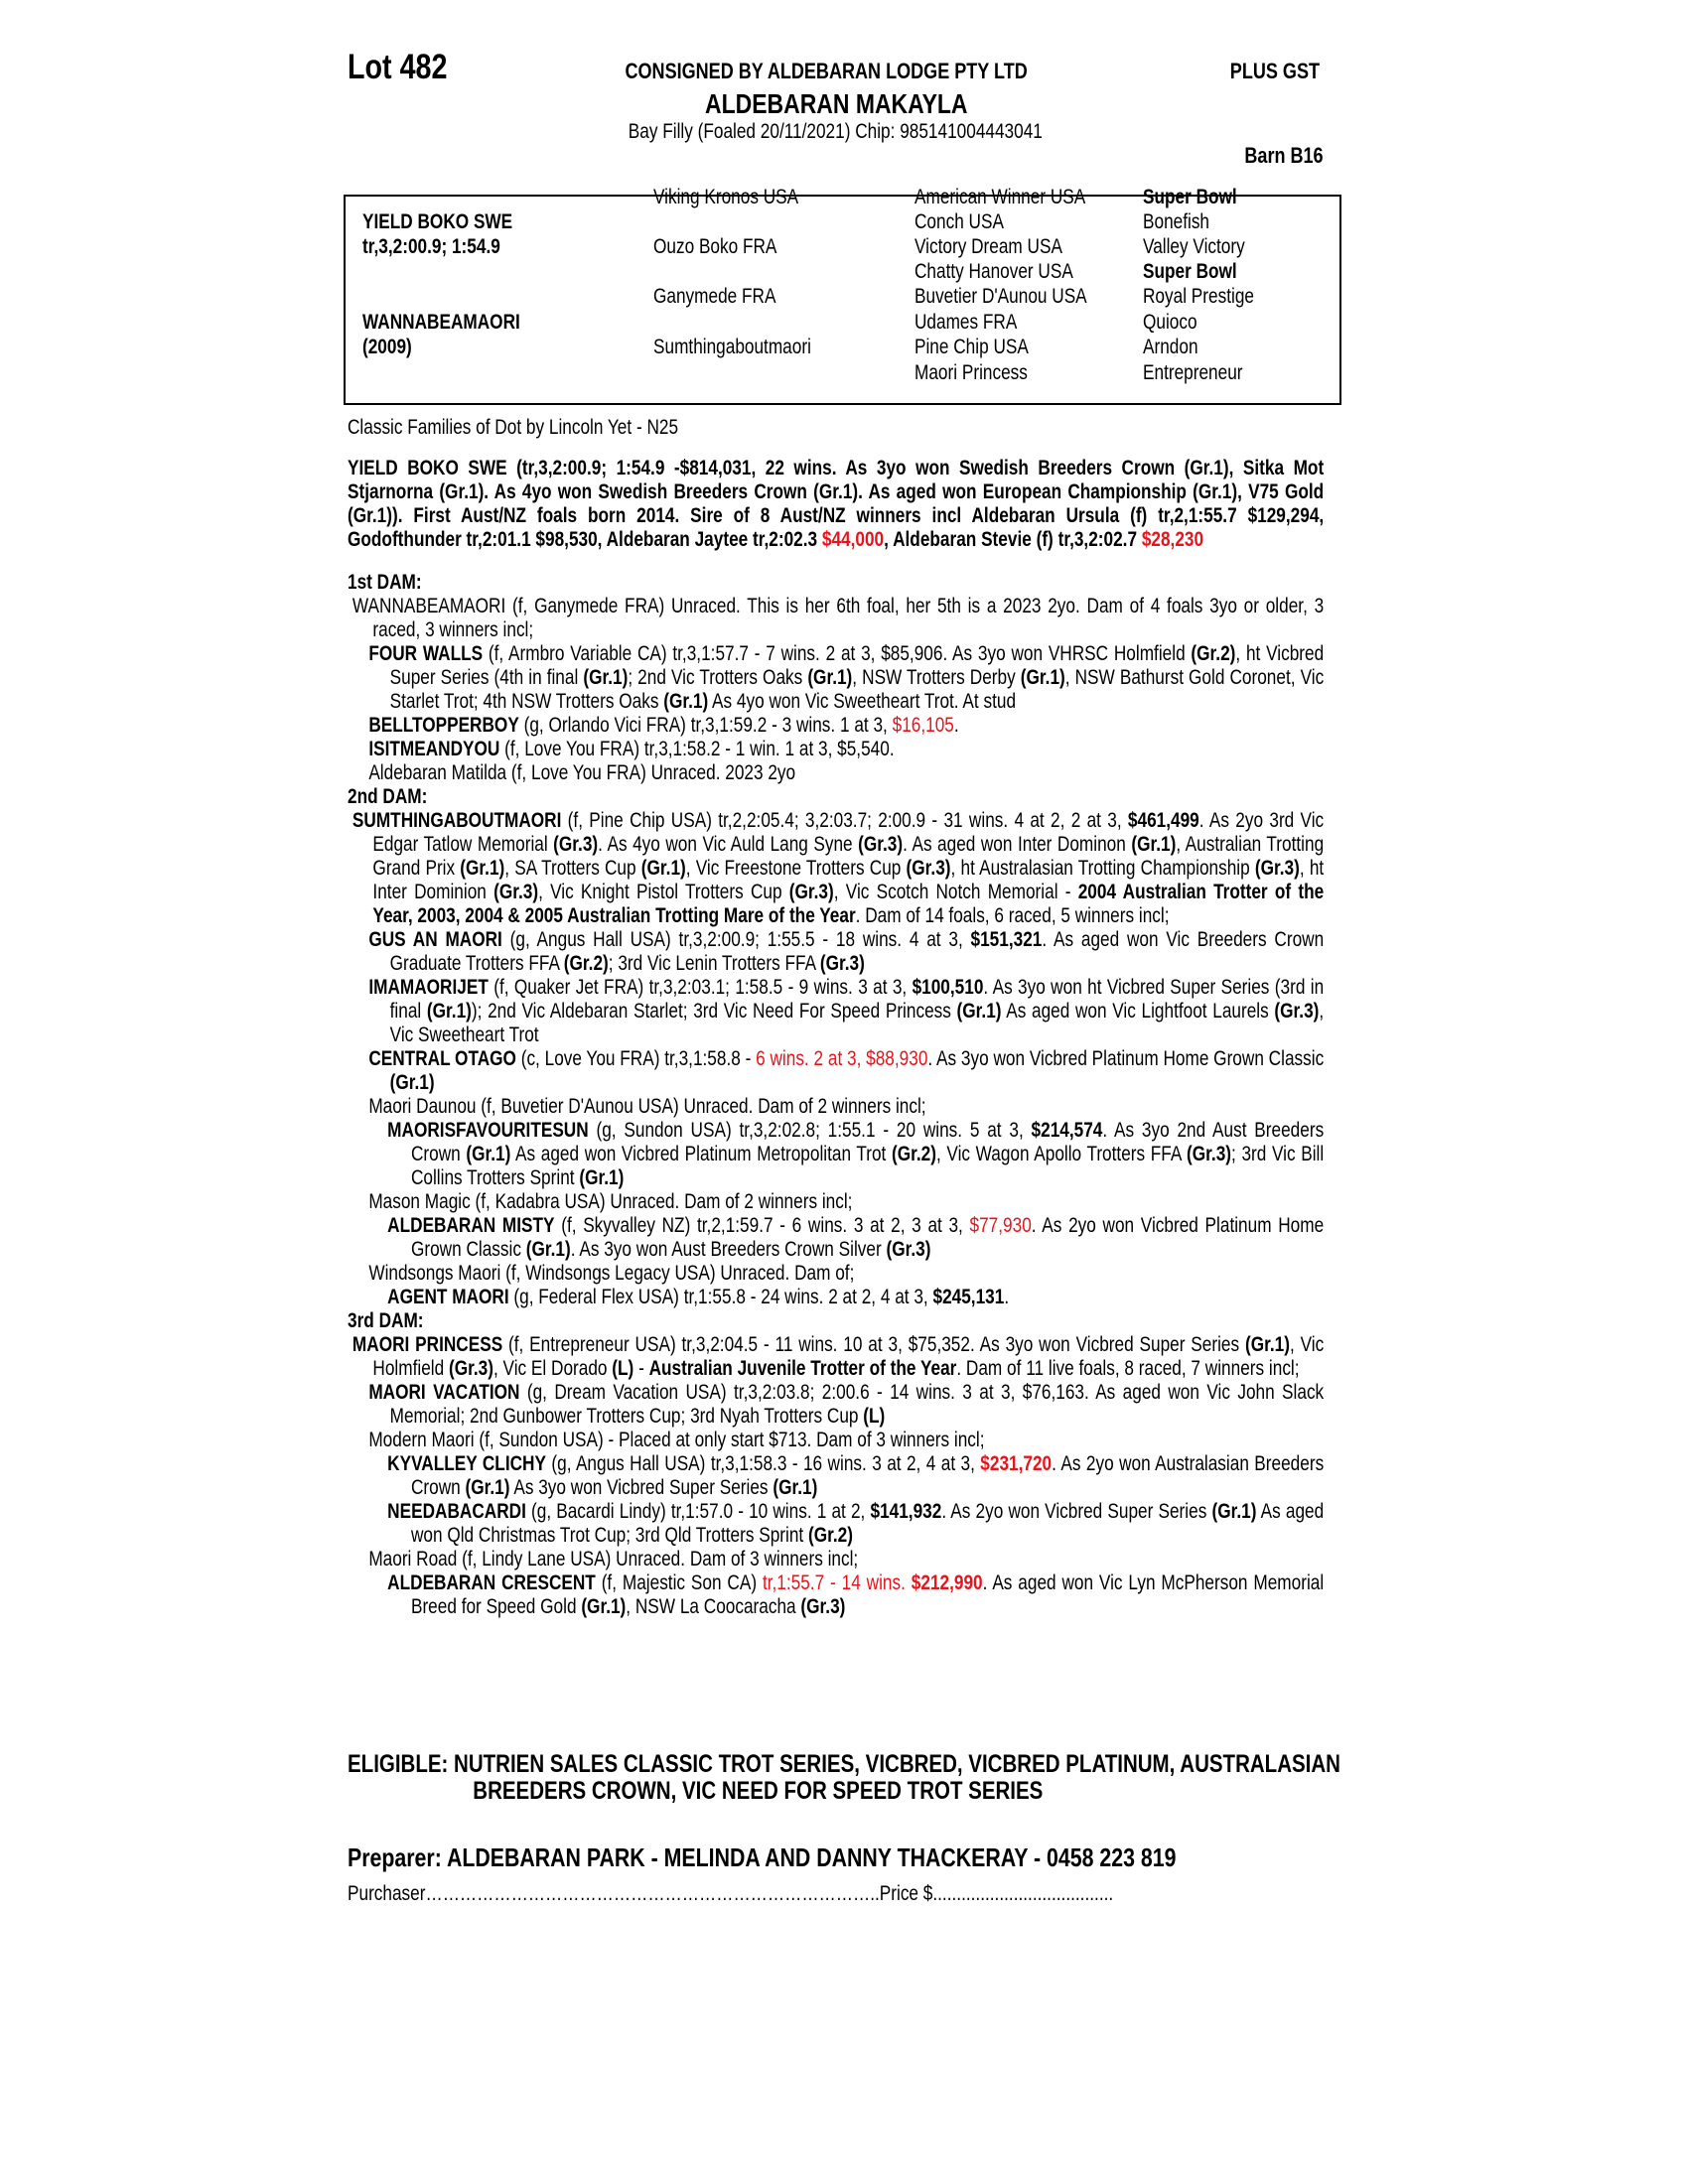  I want to click on text-run: ; 3rd Vic Bill Collins Trotters Sprint, so click(867, 1166).